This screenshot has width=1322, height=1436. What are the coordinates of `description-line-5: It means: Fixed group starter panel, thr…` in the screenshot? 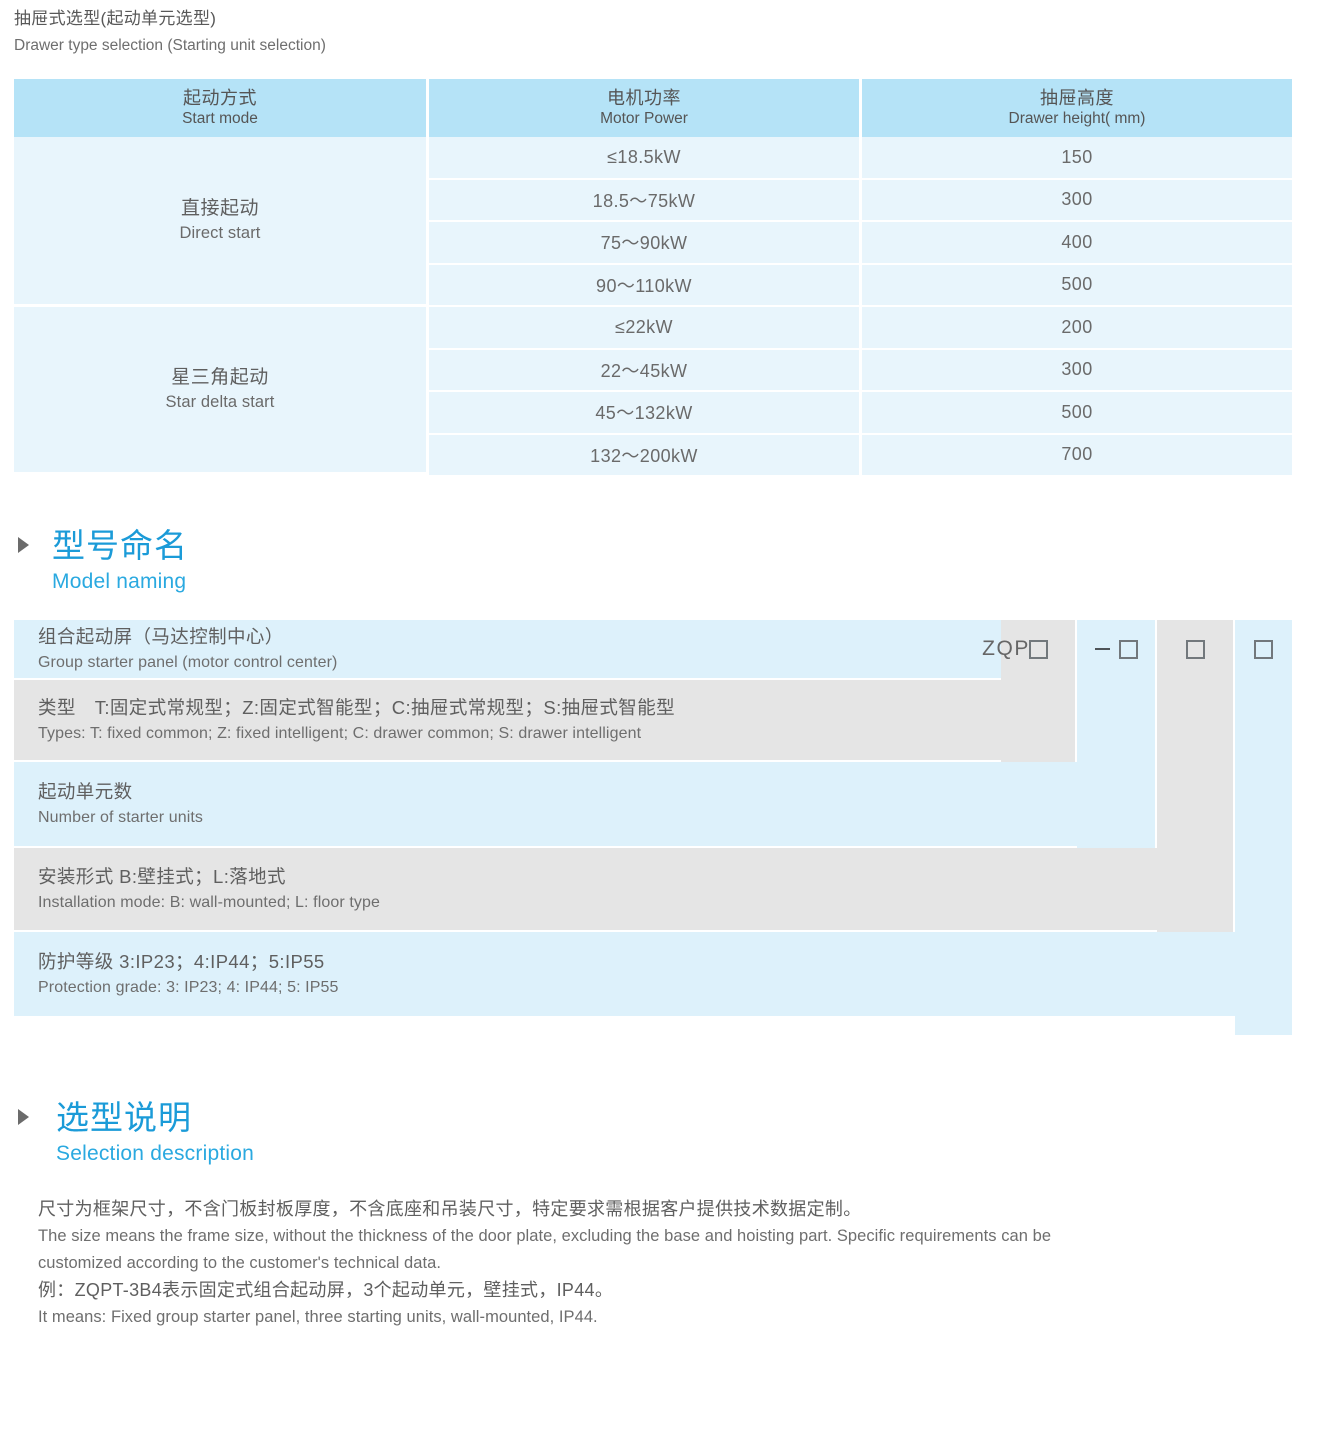 It's located at (318, 1317).